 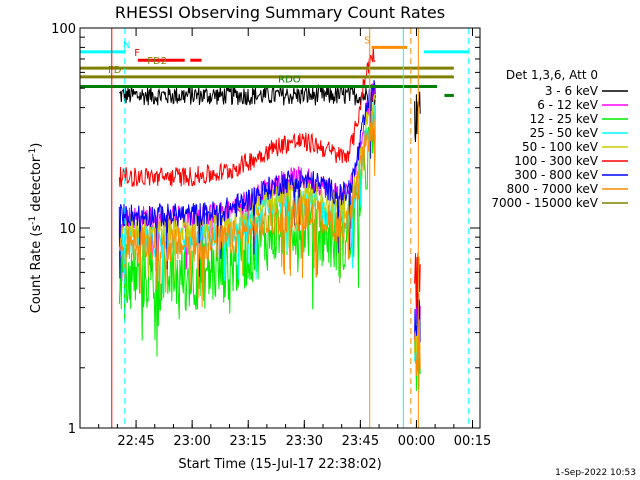 I want to click on legend-header: Det 1,3,6, Att 0, so click(x=552, y=75).